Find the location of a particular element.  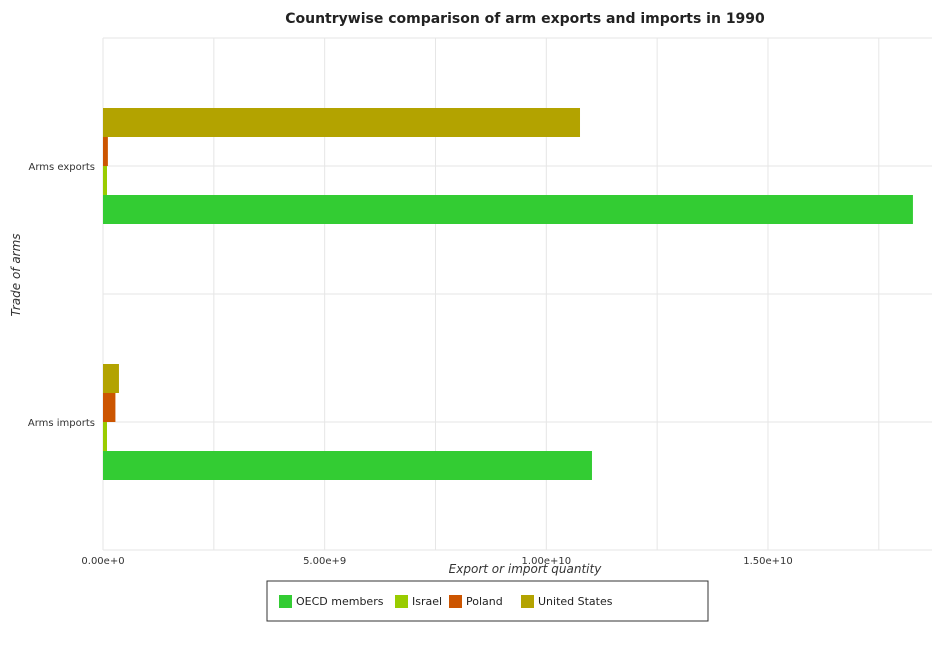

legend-label: Israel is located at coordinates (427, 601).